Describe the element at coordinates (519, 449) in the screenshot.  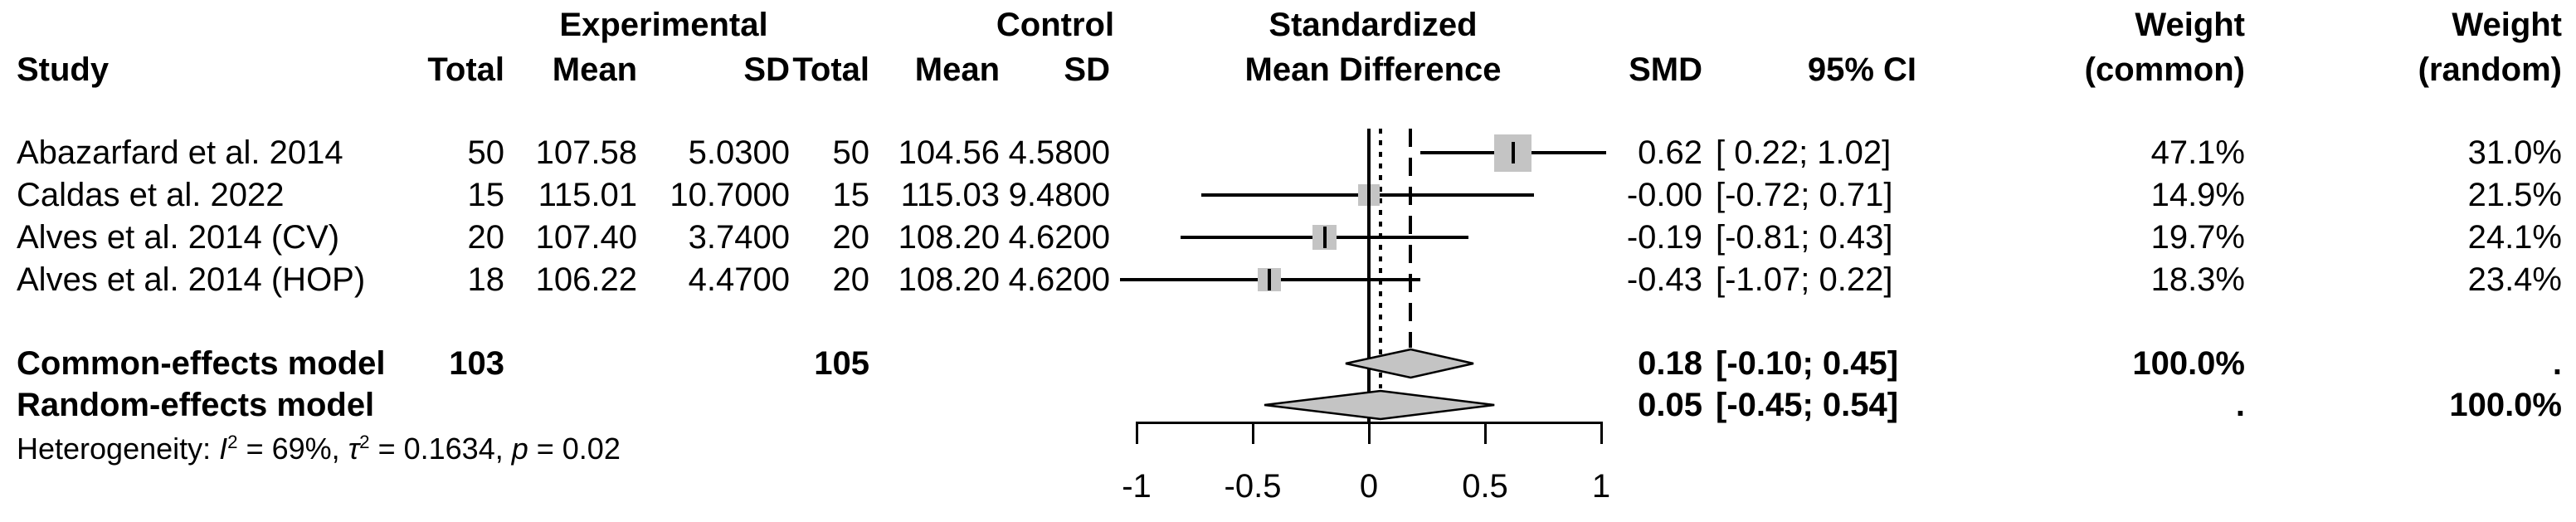
I see `p-symbol: p` at that location.